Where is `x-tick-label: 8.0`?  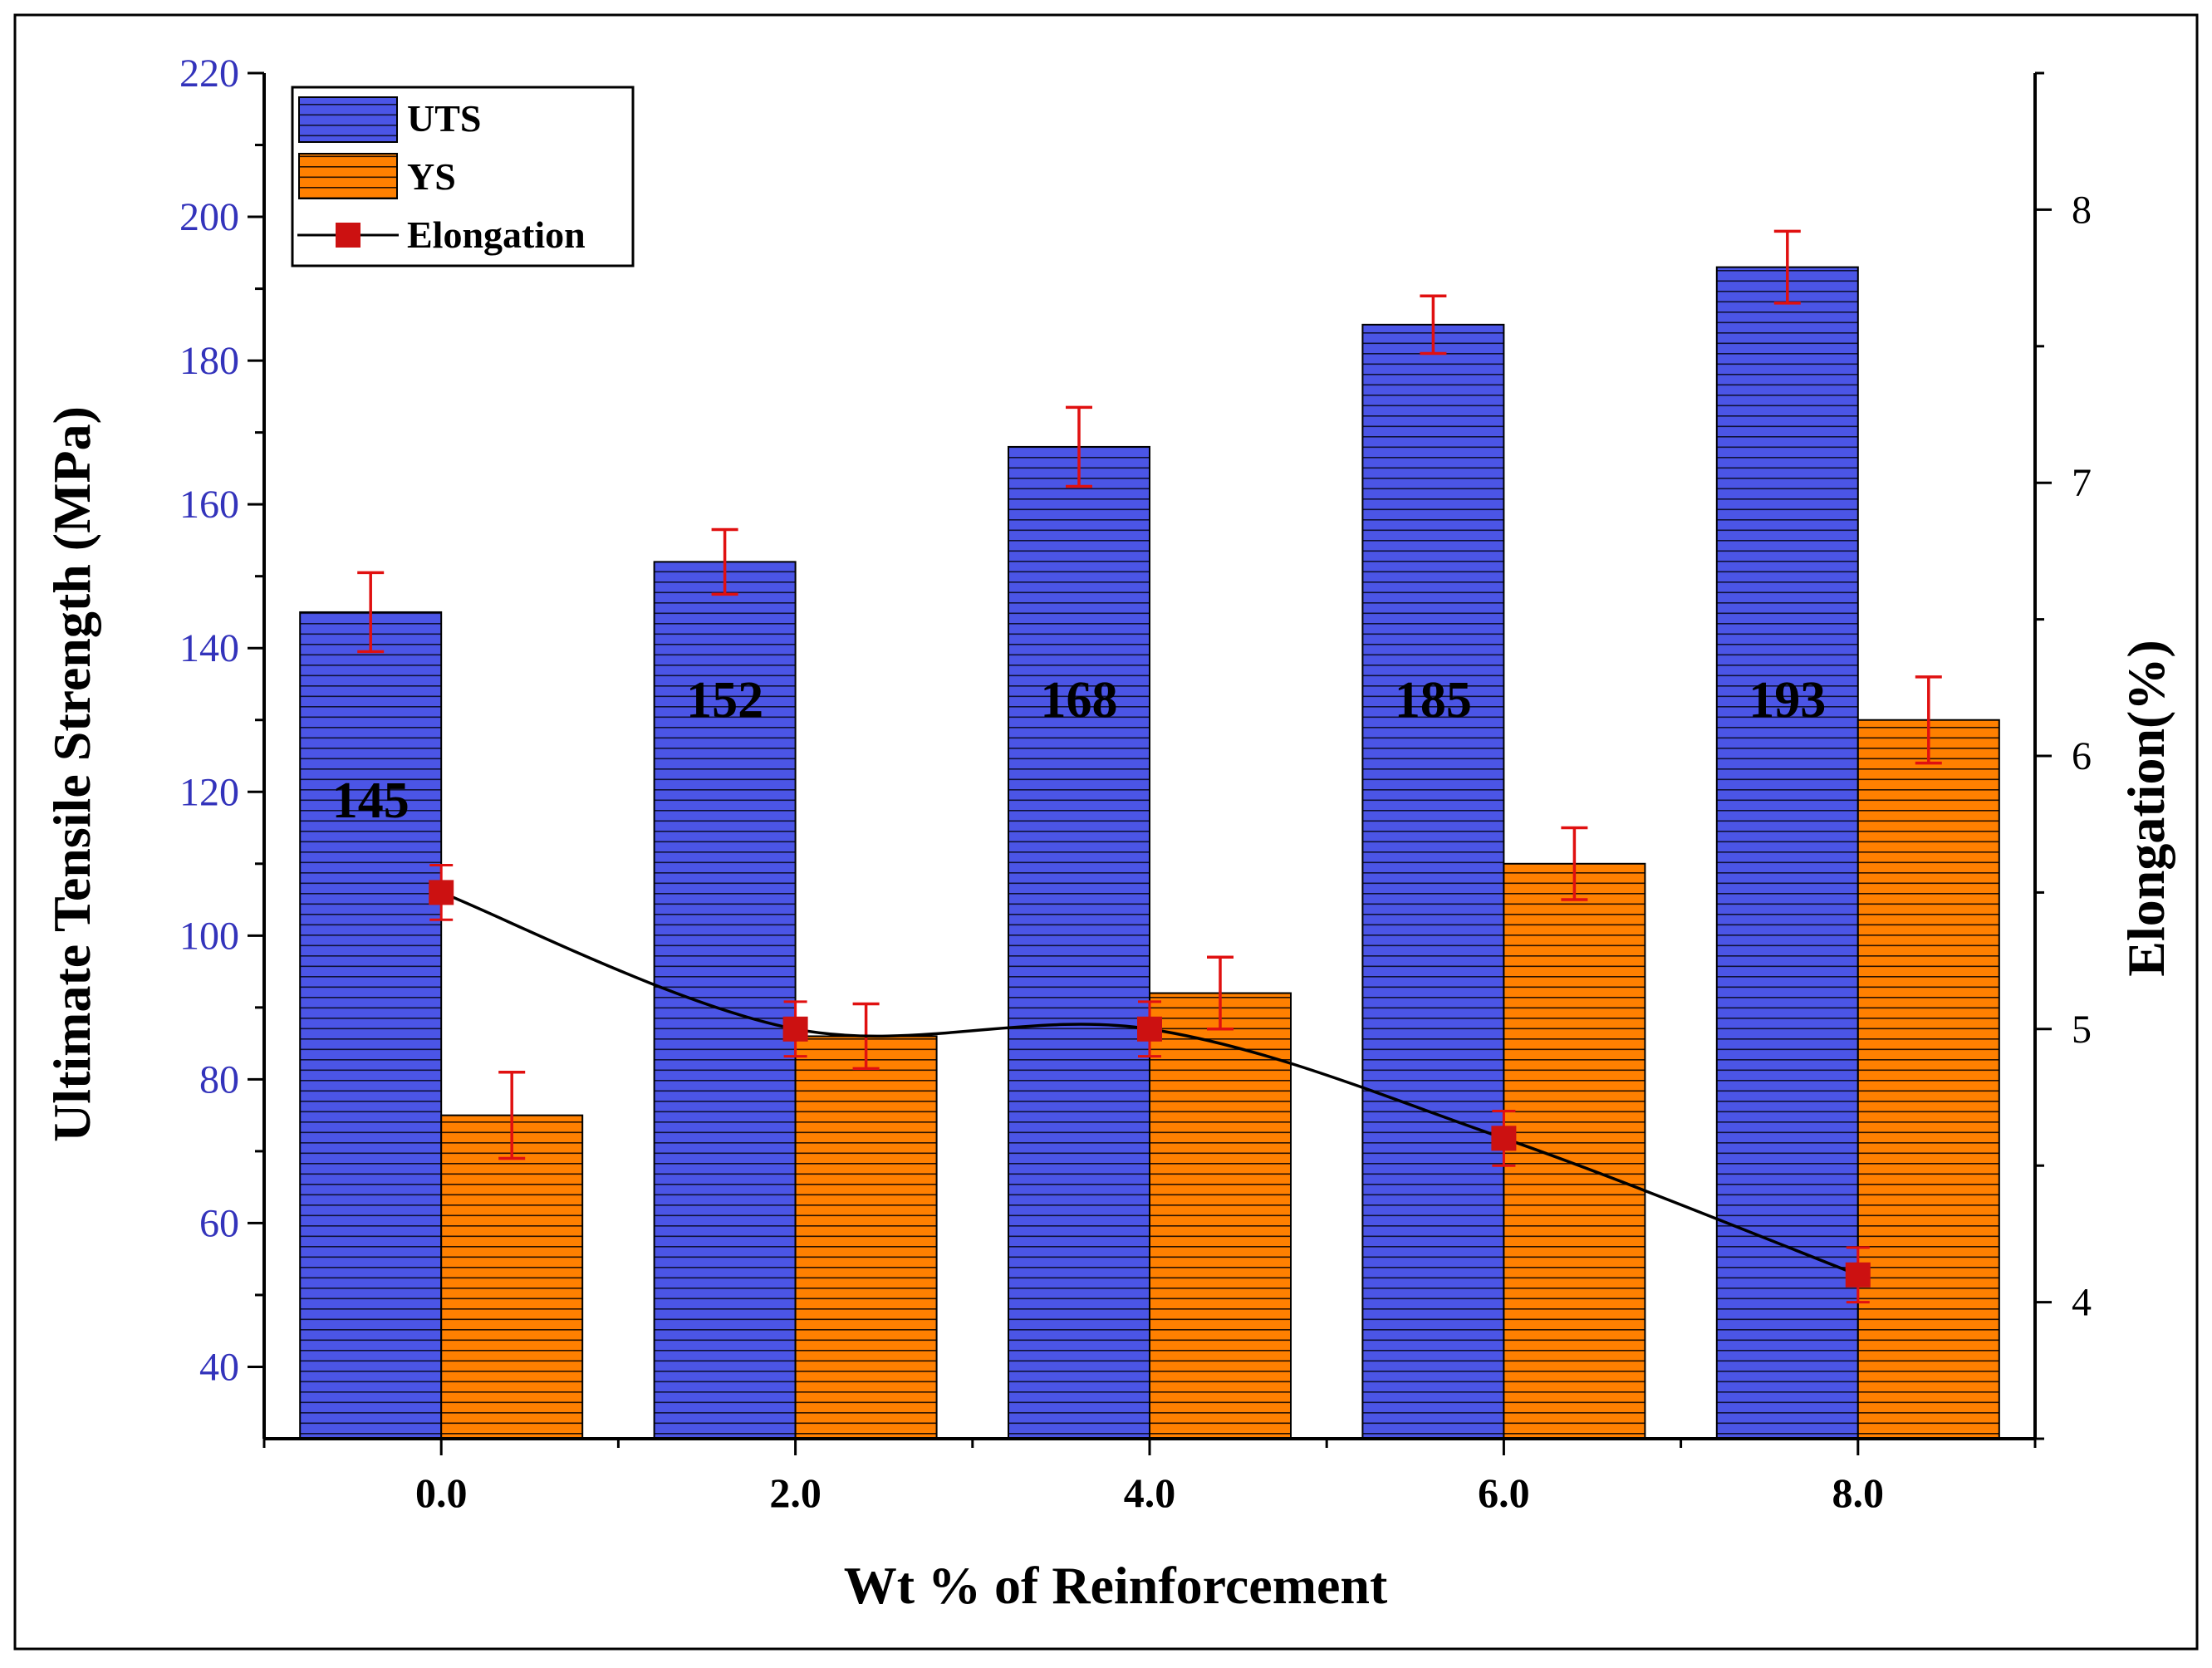 x-tick-label: 8.0 is located at coordinates (1858, 1493).